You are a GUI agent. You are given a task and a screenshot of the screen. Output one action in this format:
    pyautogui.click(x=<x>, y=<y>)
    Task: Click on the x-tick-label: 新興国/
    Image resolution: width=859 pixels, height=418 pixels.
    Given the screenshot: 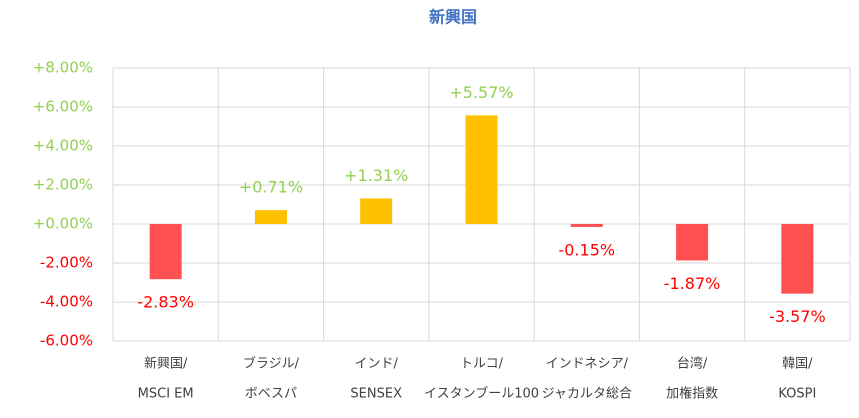 What is the action you would take?
    pyautogui.click(x=166, y=364)
    